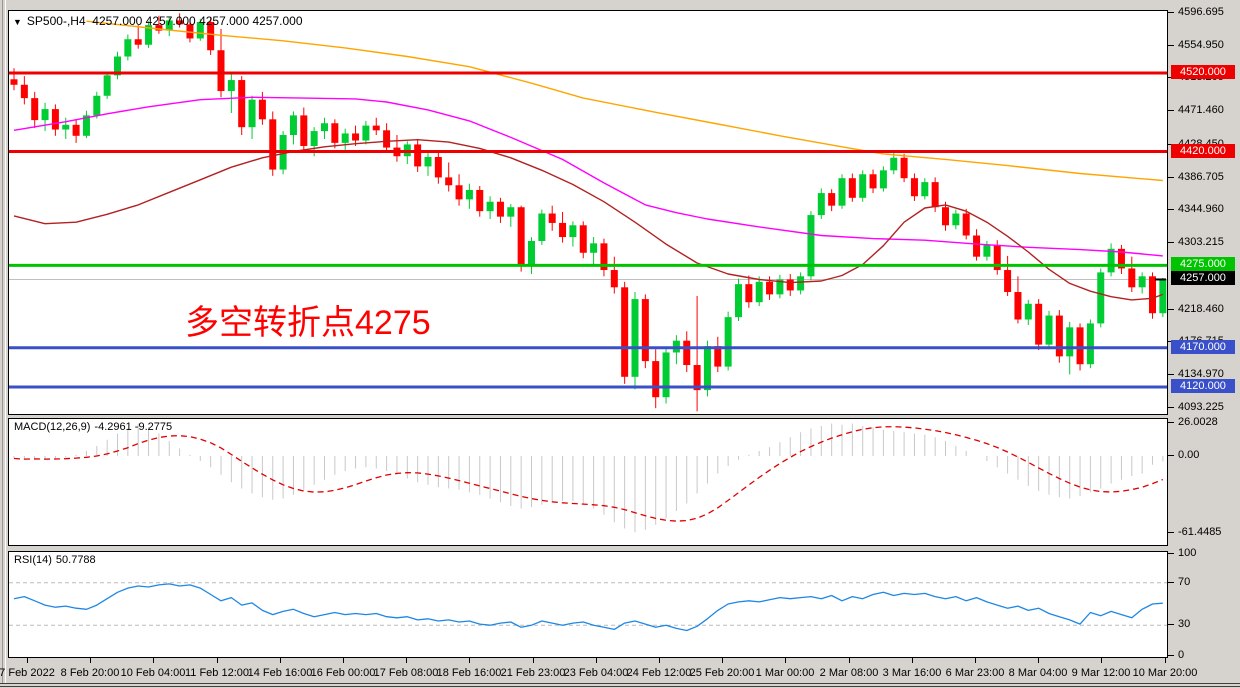  I want to click on annotation-text: 多空转折点4275, so click(308, 323).